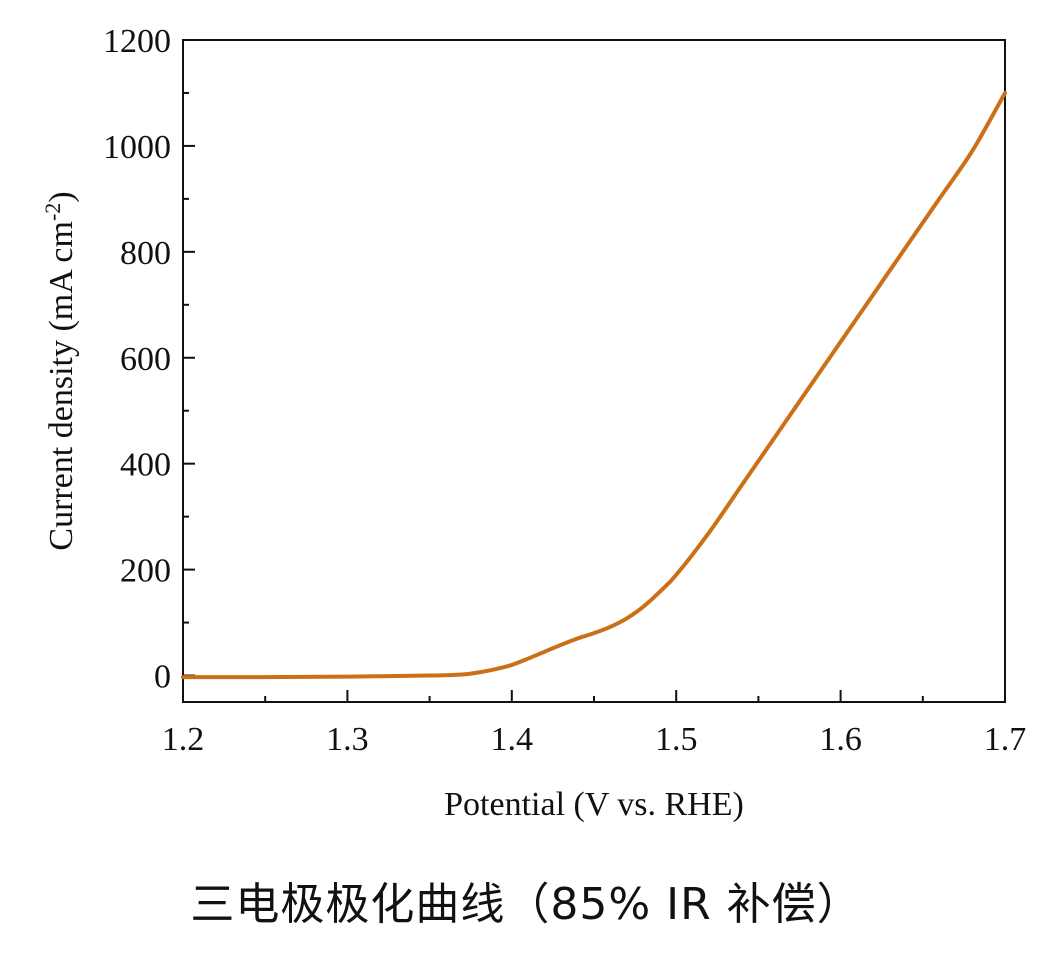 Image resolution: width=1052 pixels, height=958 pixels. What do you see at coordinates (137, 41) in the screenshot?
I see `y-tick-label: 1200` at bounding box center [137, 41].